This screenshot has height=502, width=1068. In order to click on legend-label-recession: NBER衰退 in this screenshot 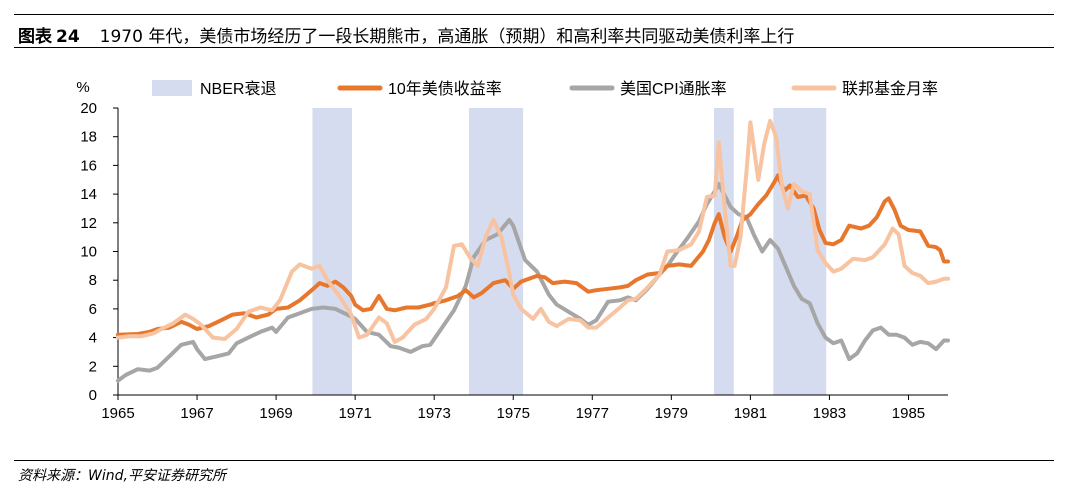, I will do `click(238, 89)`.